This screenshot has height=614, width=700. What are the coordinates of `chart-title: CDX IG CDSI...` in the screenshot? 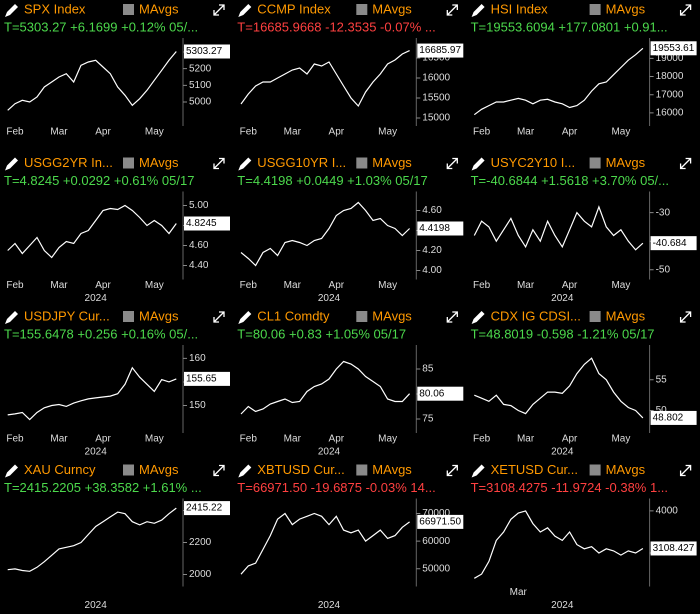 It's located at (536, 315).